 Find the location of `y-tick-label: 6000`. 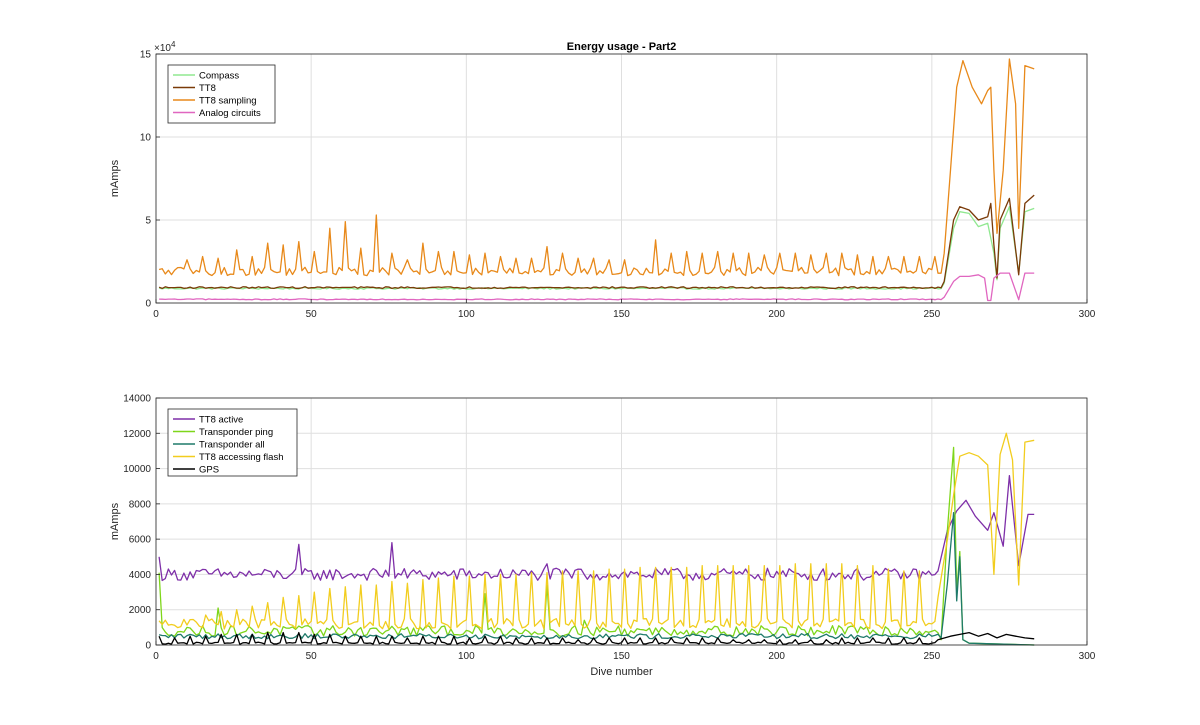

y-tick-label: 6000 is located at coordinates (140, 540).